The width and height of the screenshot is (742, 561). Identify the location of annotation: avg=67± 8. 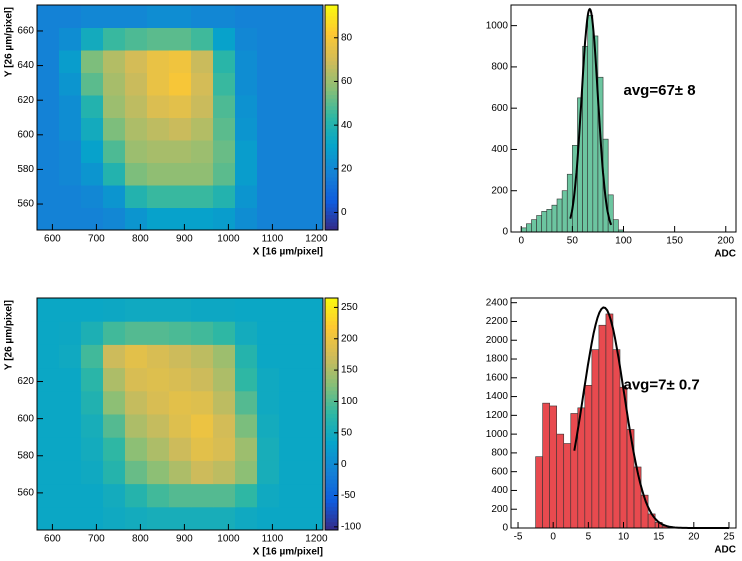
(660, 90).